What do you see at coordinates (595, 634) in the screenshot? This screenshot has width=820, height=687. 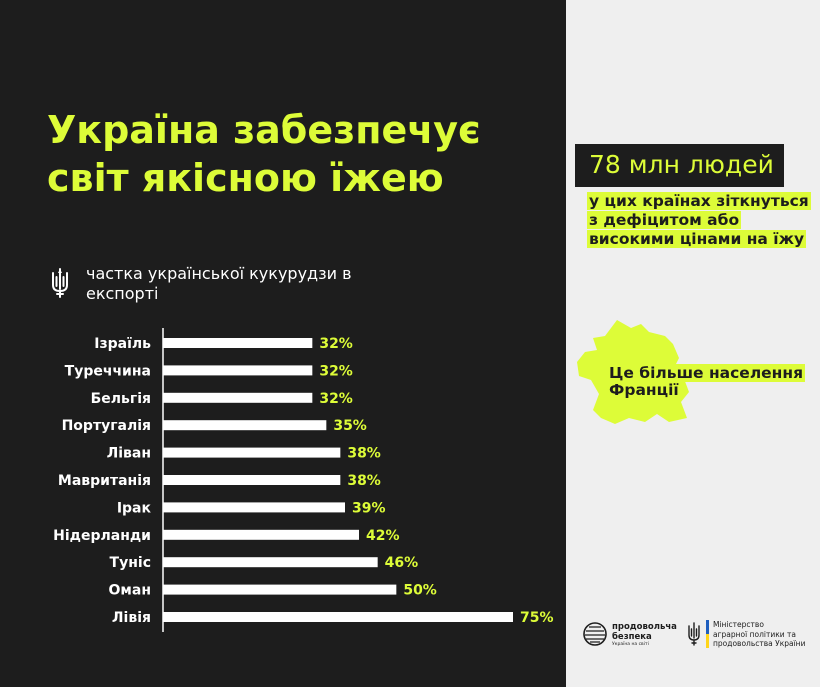 I see `globe-icon` at bounding box center [595, 634].